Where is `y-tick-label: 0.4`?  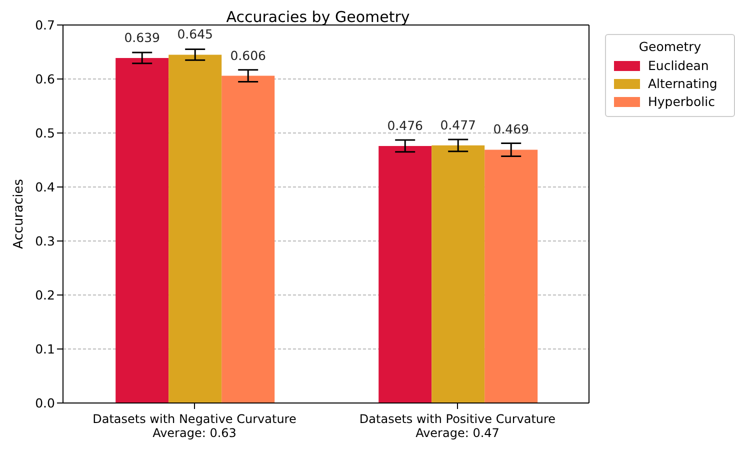 y-tick-label: 0.4 is located at coordinates (45, 186).